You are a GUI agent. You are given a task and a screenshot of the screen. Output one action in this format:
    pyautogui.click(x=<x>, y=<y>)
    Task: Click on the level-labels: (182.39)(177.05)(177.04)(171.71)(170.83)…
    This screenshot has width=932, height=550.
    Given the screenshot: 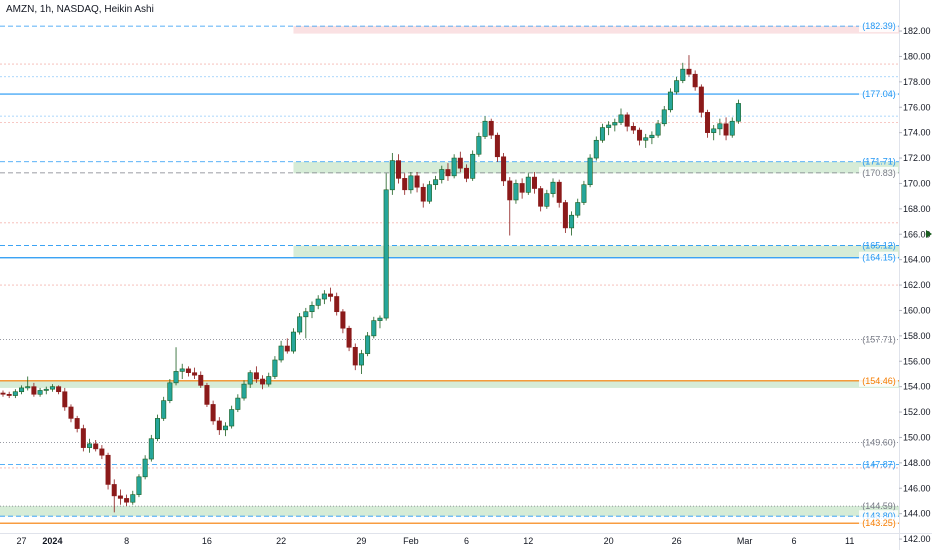 What is the action you would take?
    pyautogui.click(x=878, y=275)
    